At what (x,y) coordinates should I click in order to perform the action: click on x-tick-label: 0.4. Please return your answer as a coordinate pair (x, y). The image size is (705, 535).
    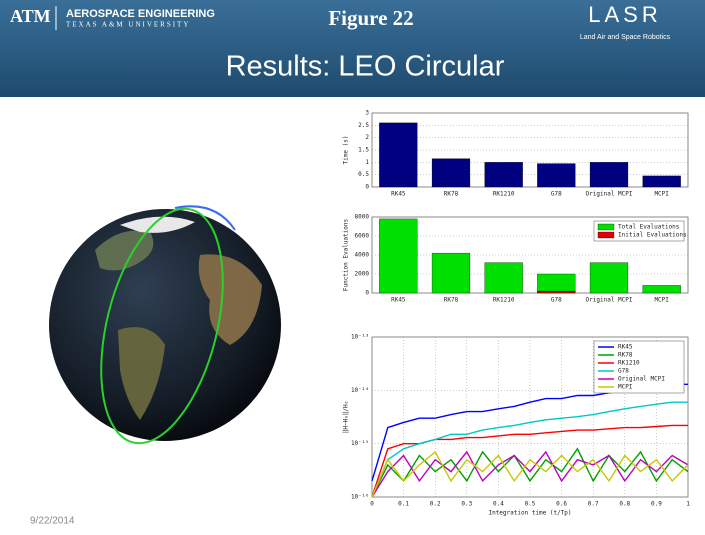
    Looking at the image, I should click on (498, 504).